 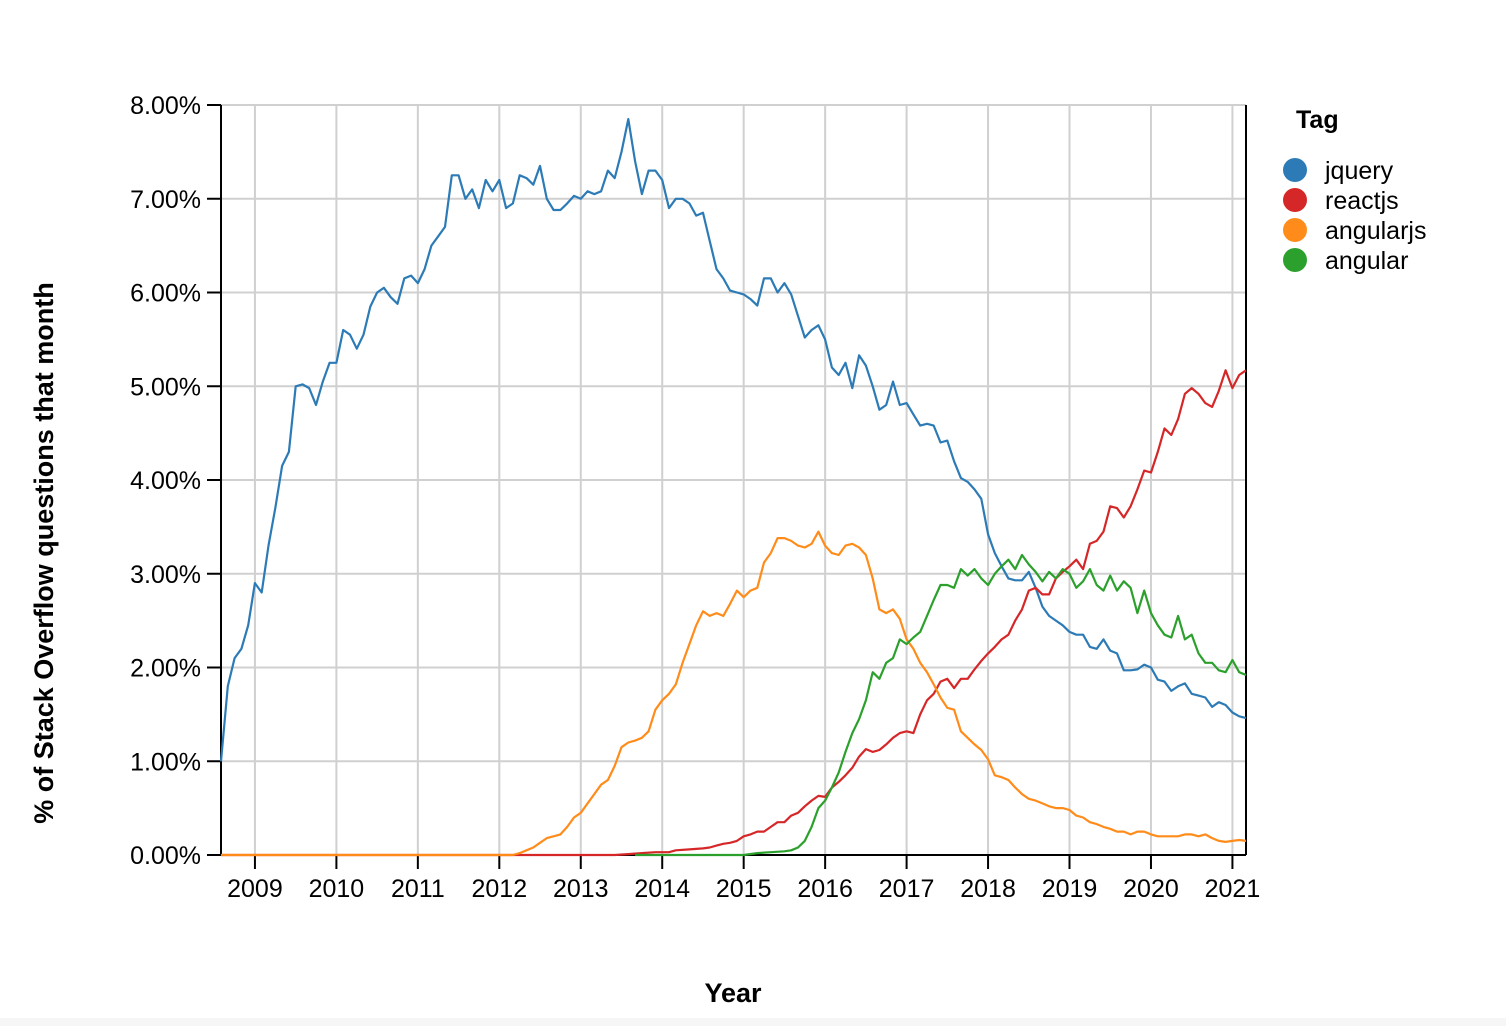 I want to click on y-tick-label: 7.00%, so click(x=165, y=200).